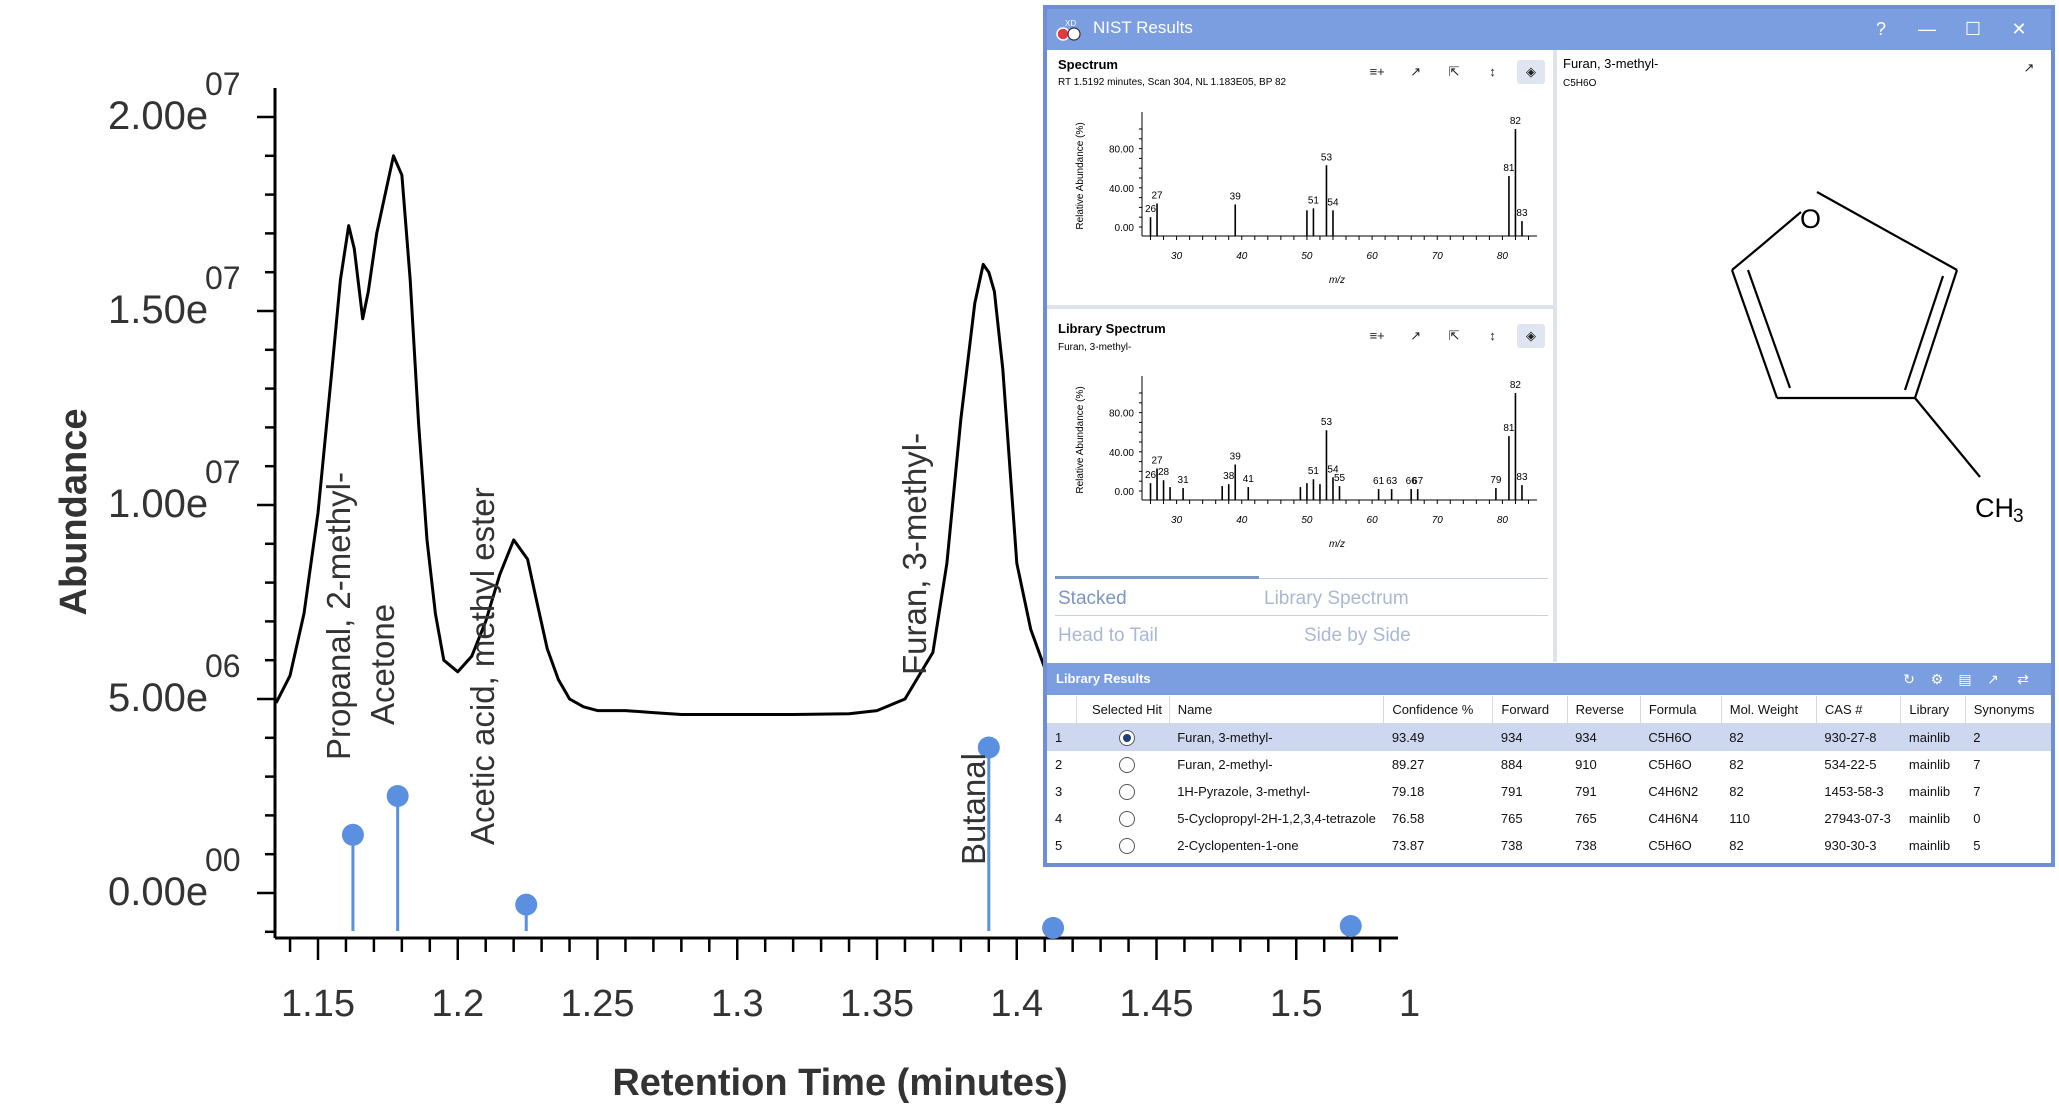 Image resolution: width=2059 pixels, height=1109 pixels. Describe the element at coordinates (1244, 791) in the screenshot. I see `hit-name: 1H-Pyrazole, 3-methyl-` at that location.